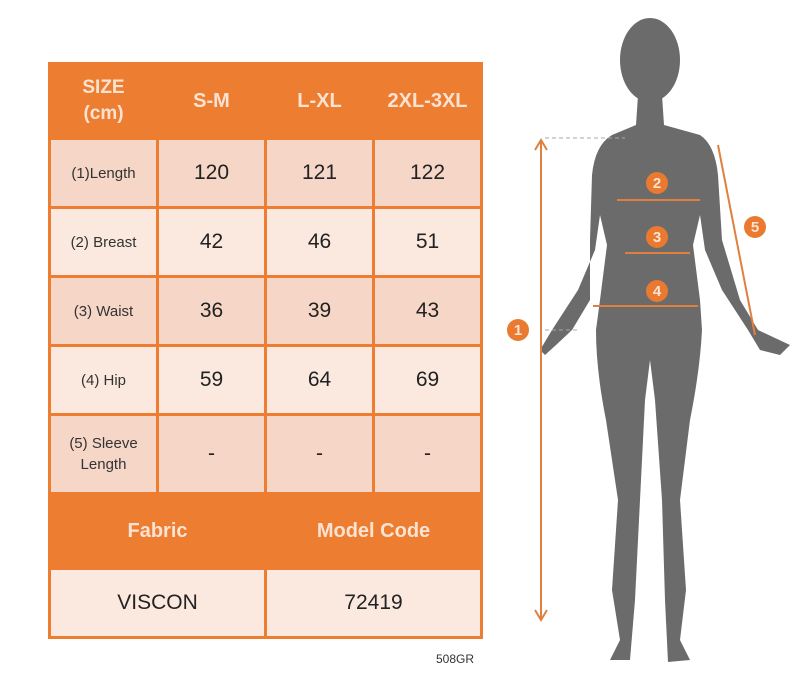 The image size is (800, 683). I want to click on row-label: (3) Waist, so click(103, 311).